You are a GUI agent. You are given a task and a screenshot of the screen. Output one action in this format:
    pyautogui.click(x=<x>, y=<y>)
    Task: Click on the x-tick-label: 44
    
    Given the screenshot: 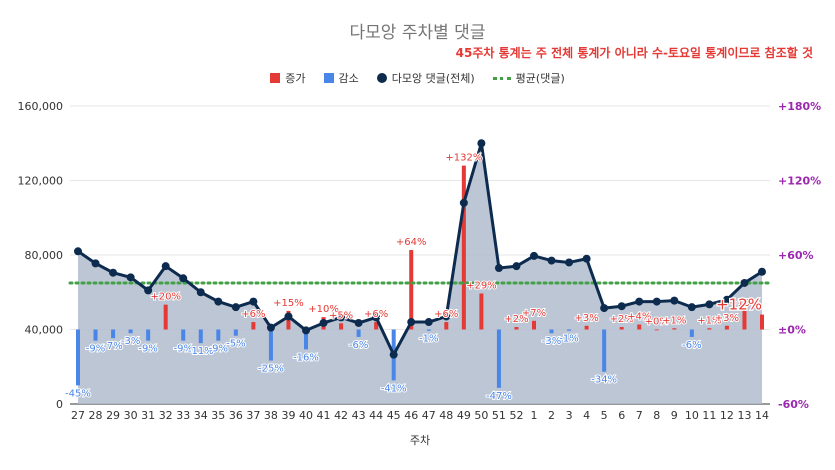 What is the action you would take?
    pyautogui.click(x=376, y=415)
    